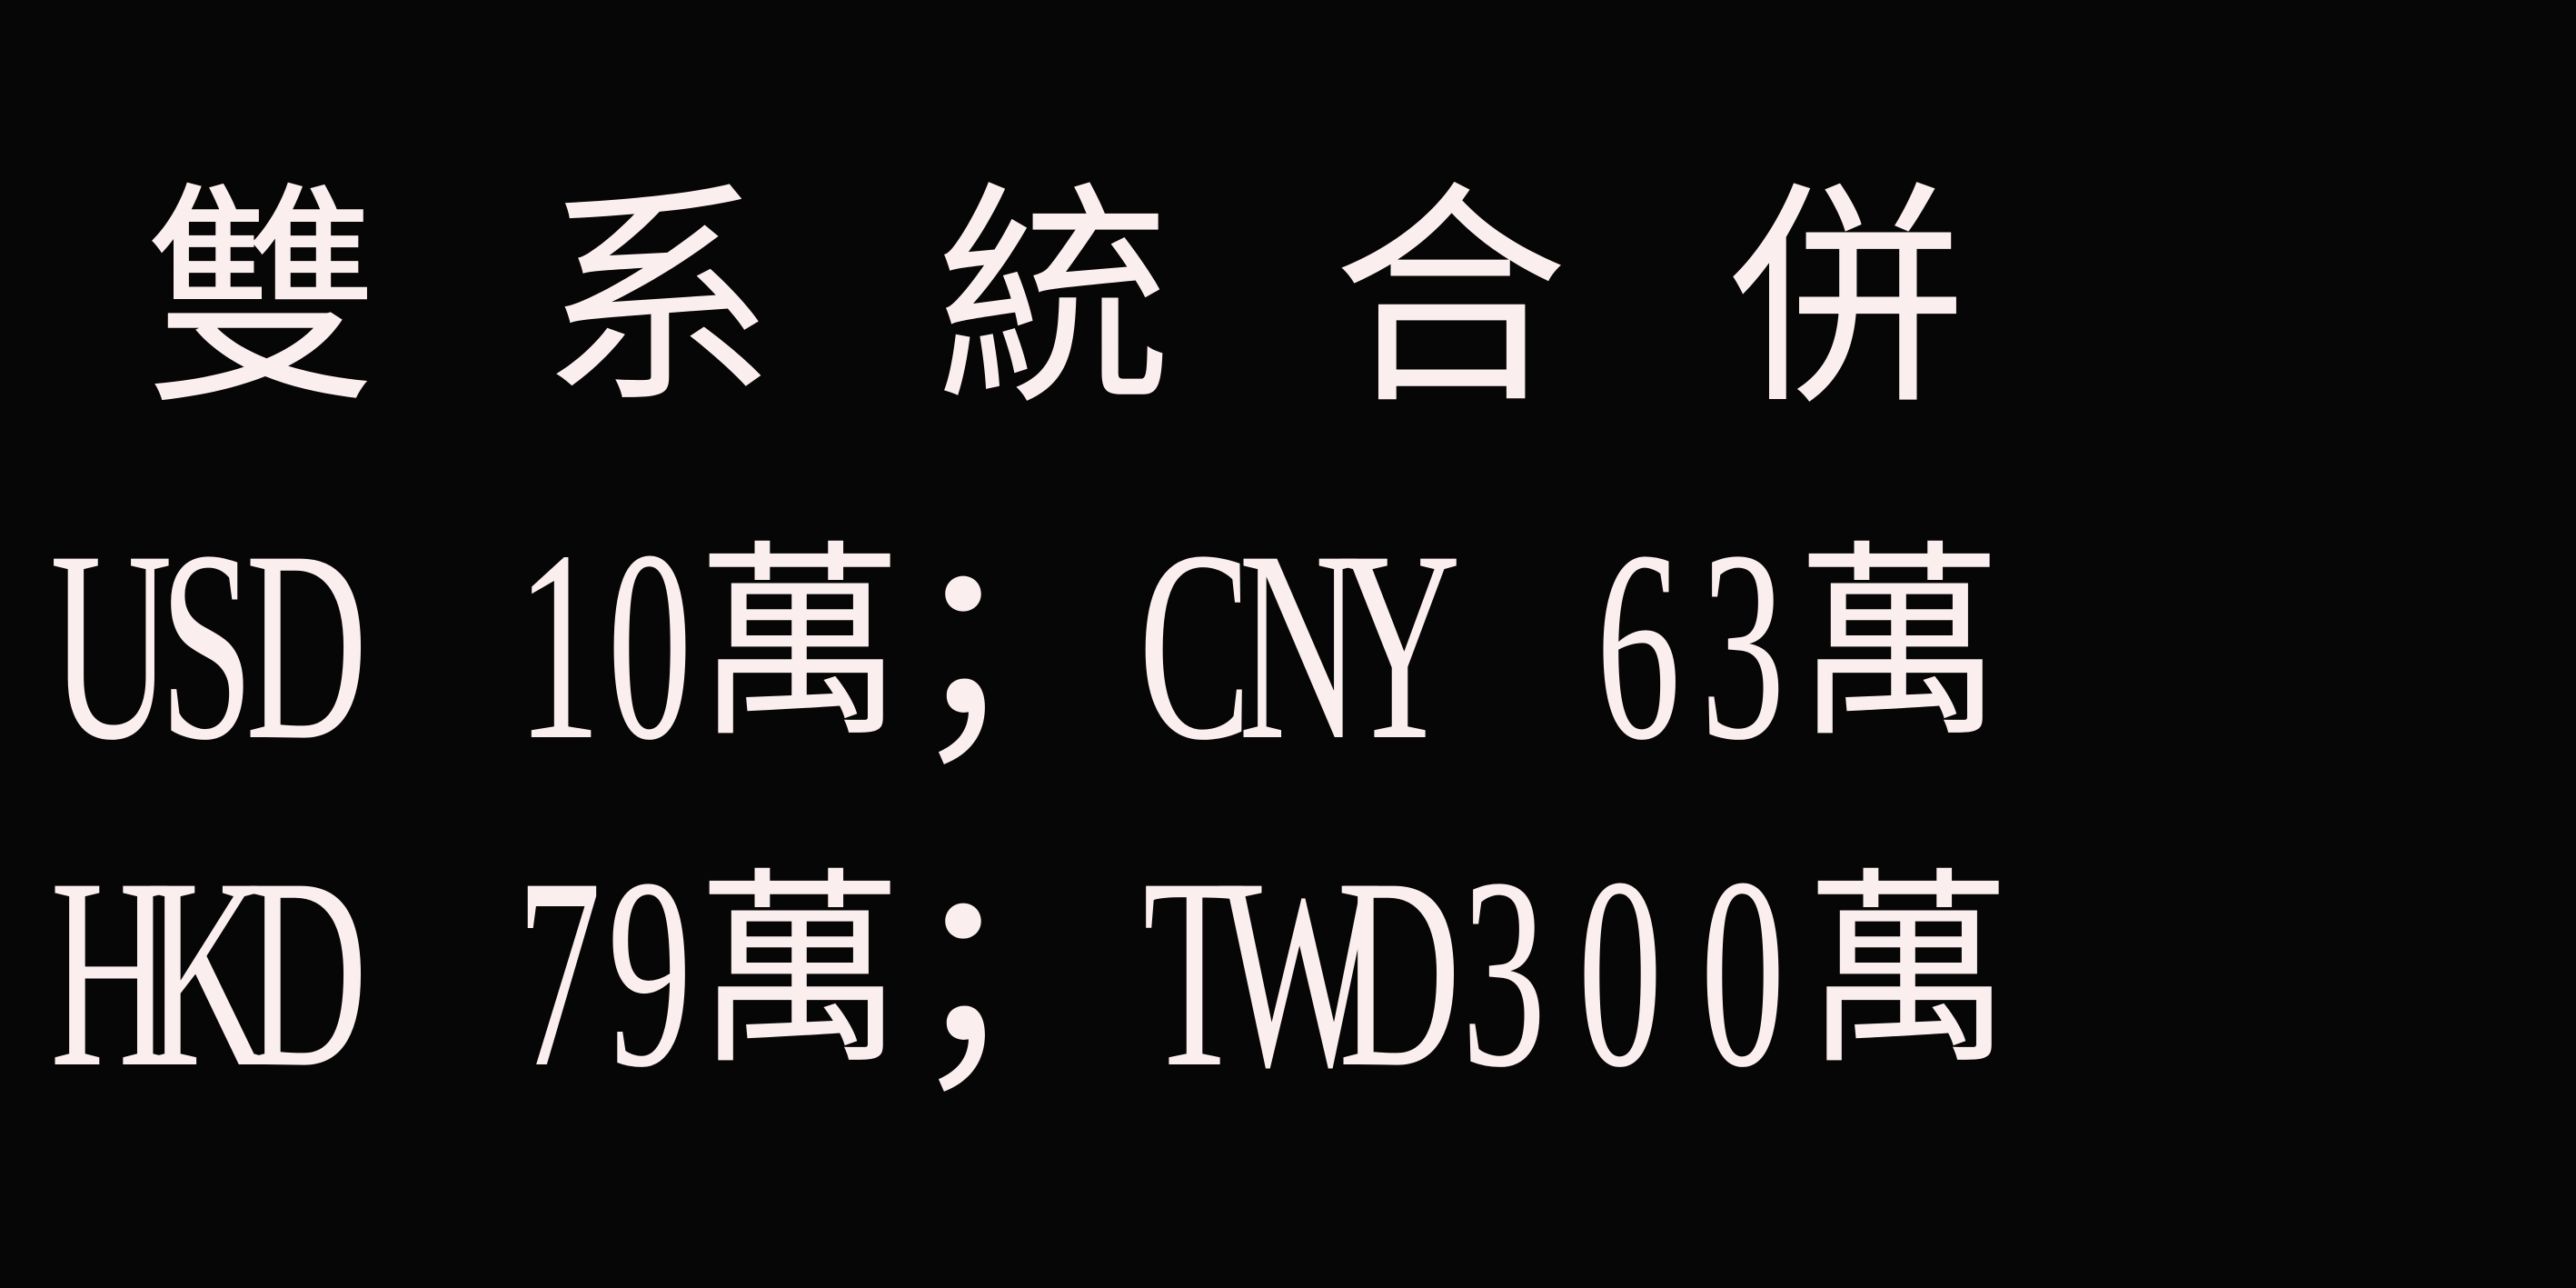 This screenshot has width=2576, height=1288. What do you see at coordinates (1299, 972) in the screenshot?
I see `rate-char: W` at bounding box center [1299, 972].